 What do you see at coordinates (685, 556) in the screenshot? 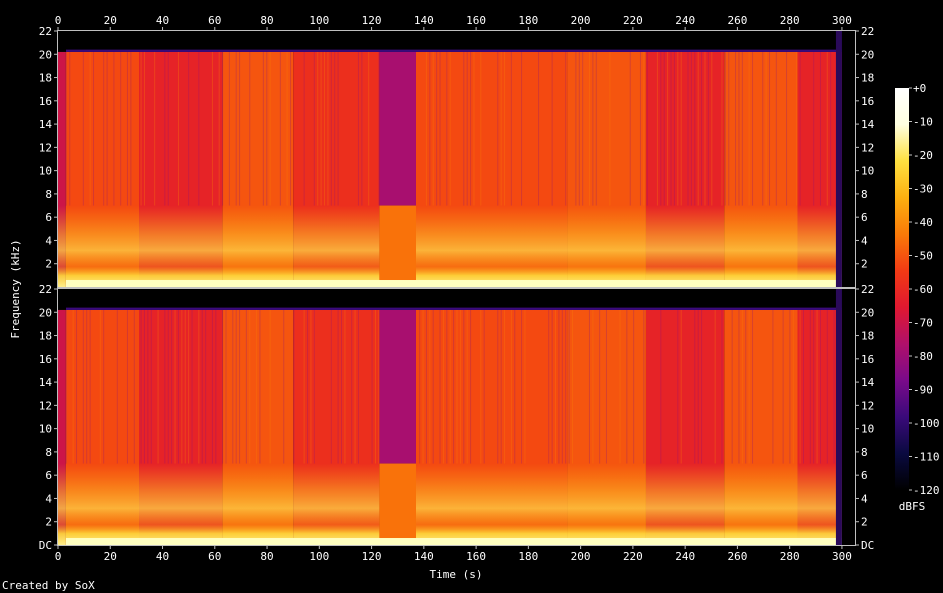
I see `x-tick-label-bottom: 240` at bounding box center [685, 556].